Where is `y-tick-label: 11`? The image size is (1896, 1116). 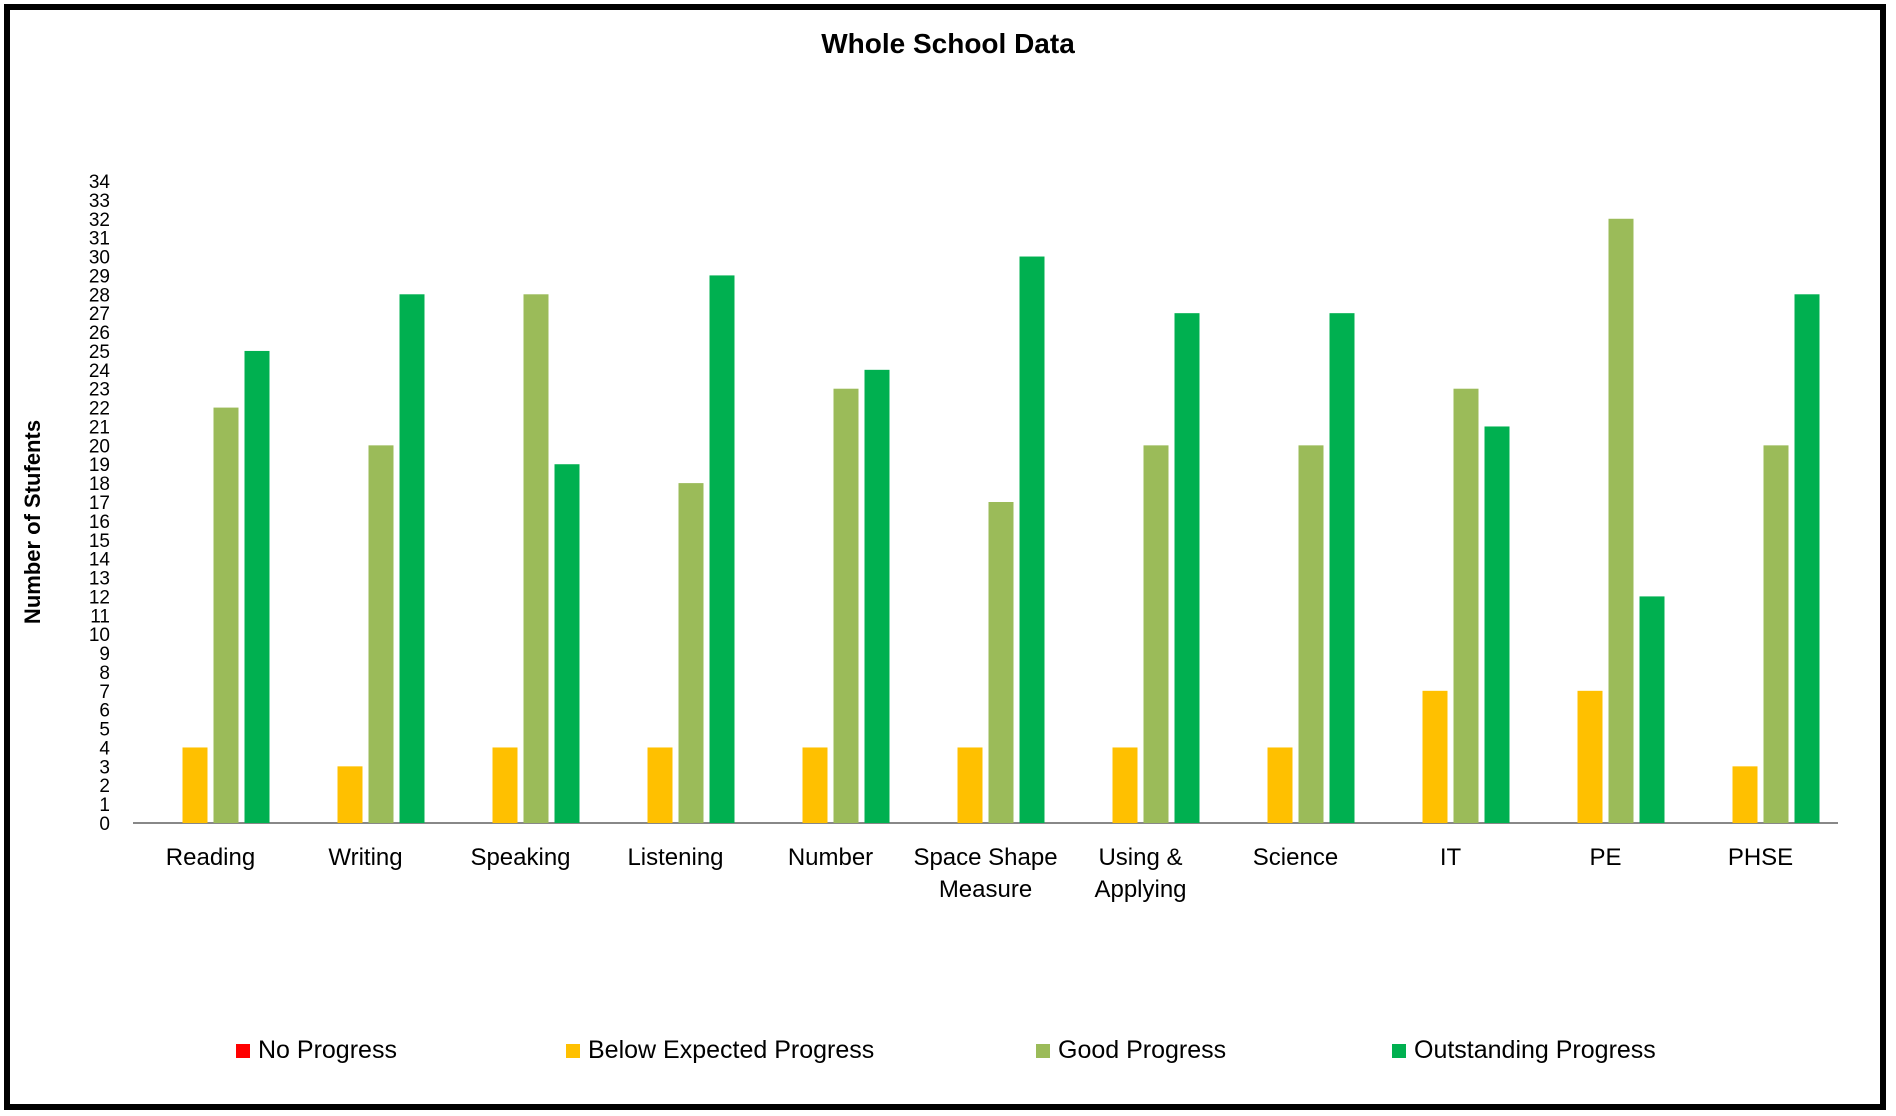 y-tick-label: 11 is located at coordinates (100, 616).